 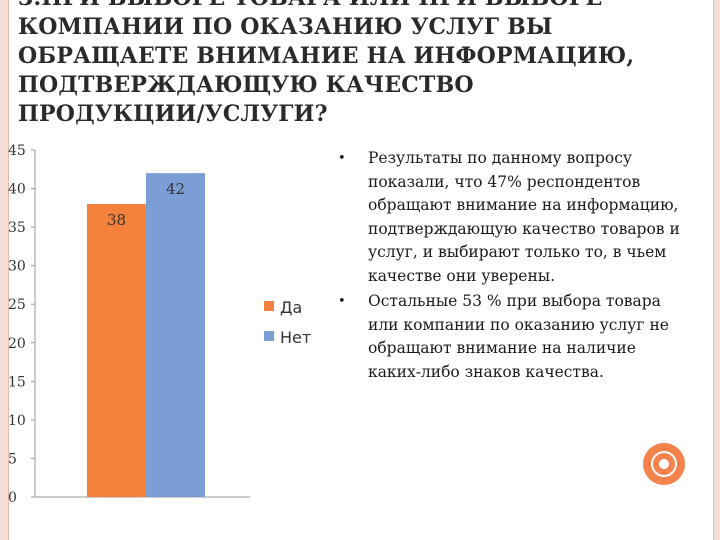 What do you see at coordinates (17, 421) in the screenshot?
I see `y-tick-label: 10` at bounding box center [17, 421].